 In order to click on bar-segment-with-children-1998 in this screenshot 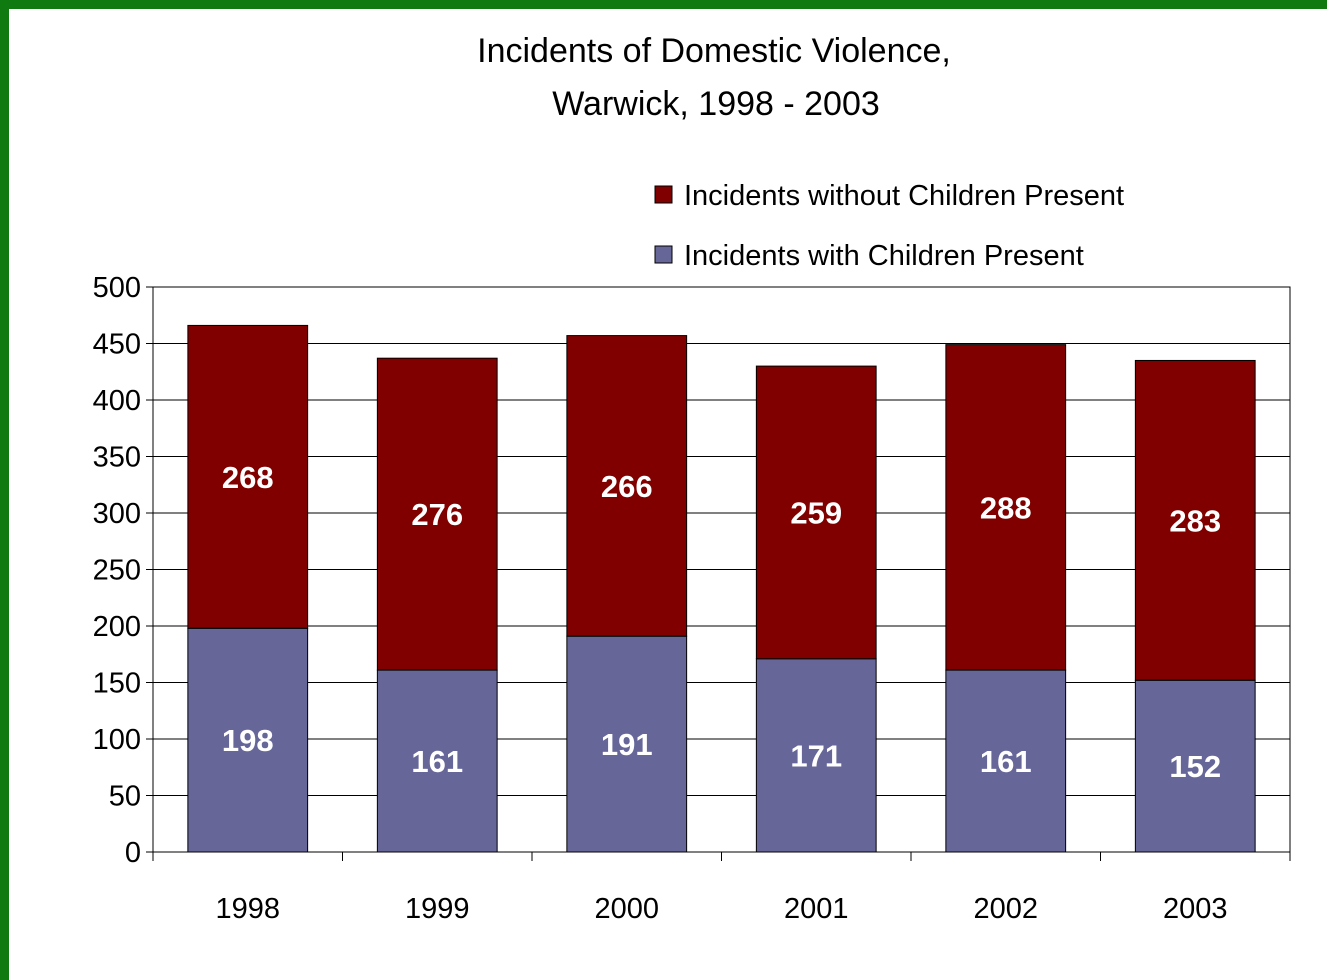, I will do `click(248, 740)`.